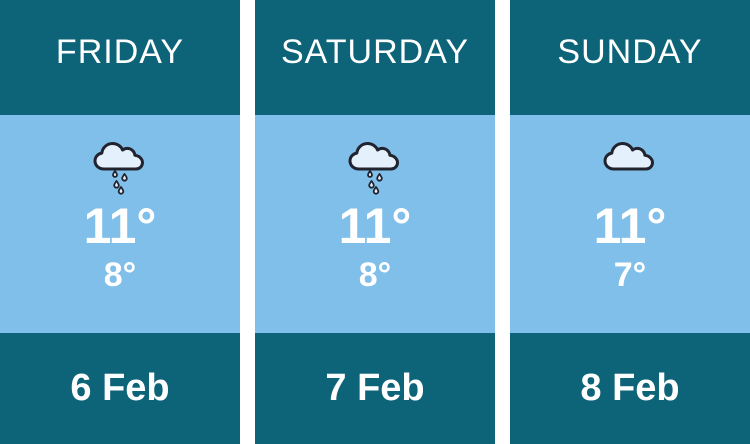 This screenshot has width=750, height=444. I want to click on day-header: SATURDAY, so click(375, 57).